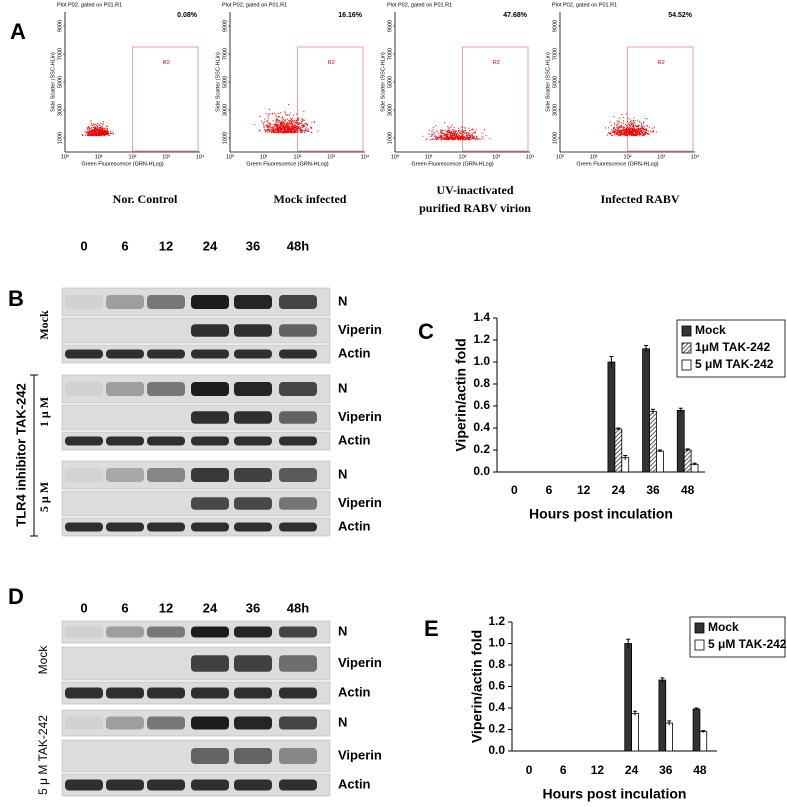  I want to click on lane-label: 6, so click(124, 607).